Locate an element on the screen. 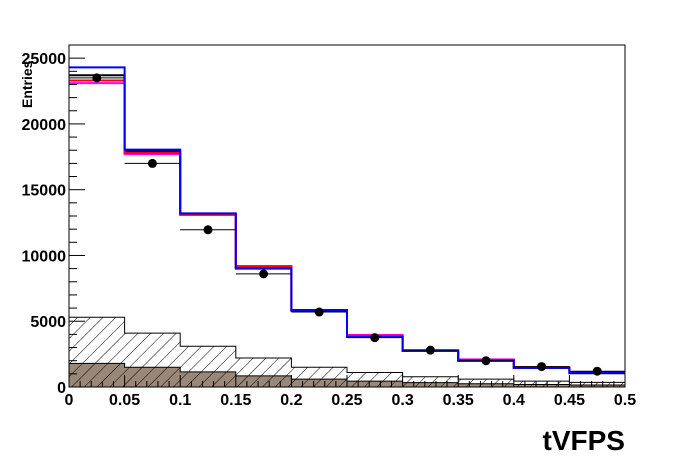  x-tick-label: 0.2 is located at coordinates (291, 400).